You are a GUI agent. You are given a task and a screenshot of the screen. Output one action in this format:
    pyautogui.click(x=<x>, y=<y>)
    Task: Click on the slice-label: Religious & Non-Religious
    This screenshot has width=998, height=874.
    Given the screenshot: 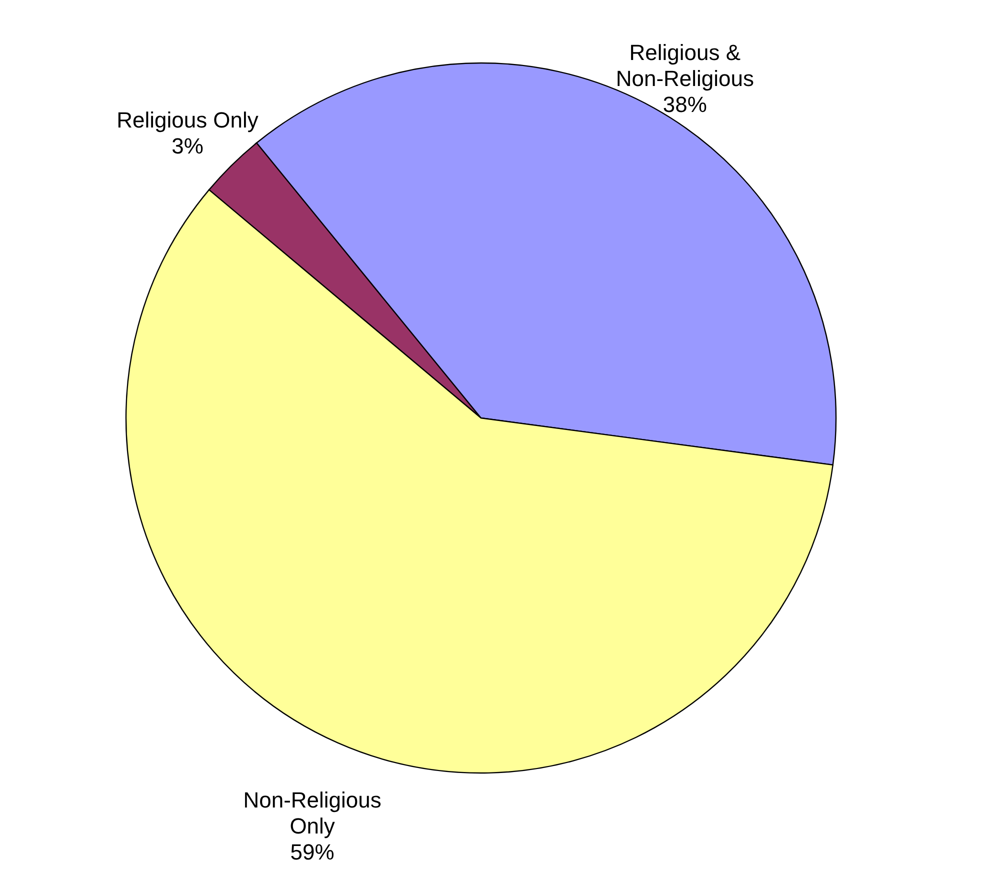 What is the action you would take?
    pyautogui.click(x=685, y=66)
    